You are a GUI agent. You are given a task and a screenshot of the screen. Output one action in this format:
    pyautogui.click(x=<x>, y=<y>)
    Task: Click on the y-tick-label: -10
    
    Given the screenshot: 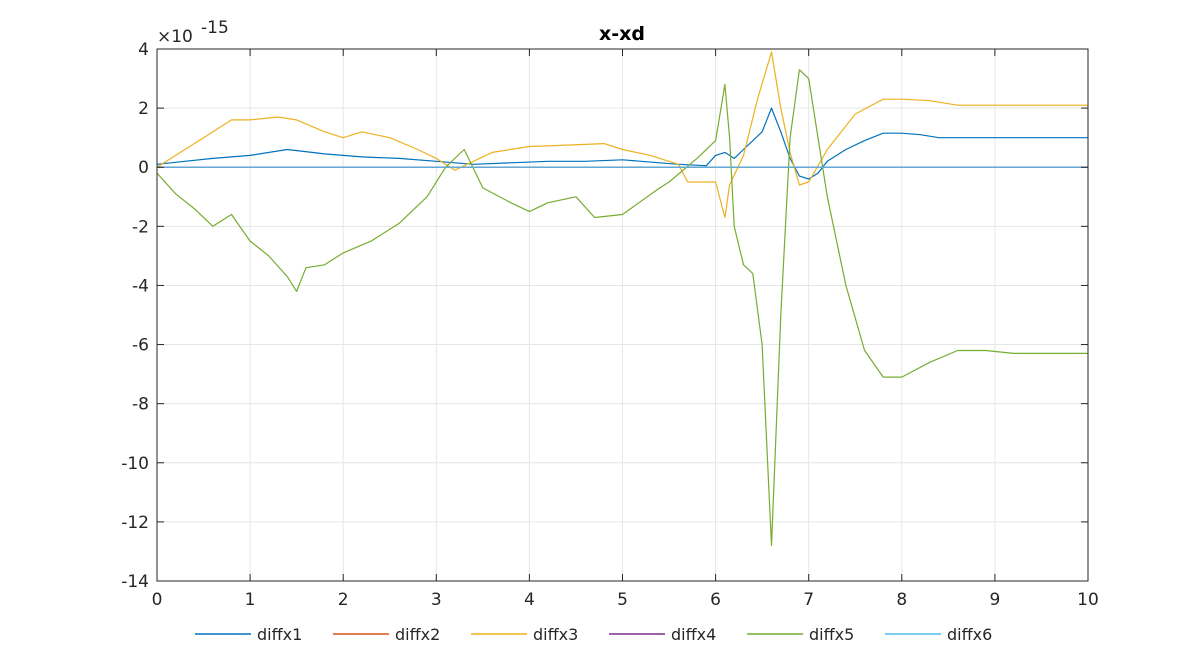 What is the action you would take?
    pyautogui.click(x=135, y=464)
    